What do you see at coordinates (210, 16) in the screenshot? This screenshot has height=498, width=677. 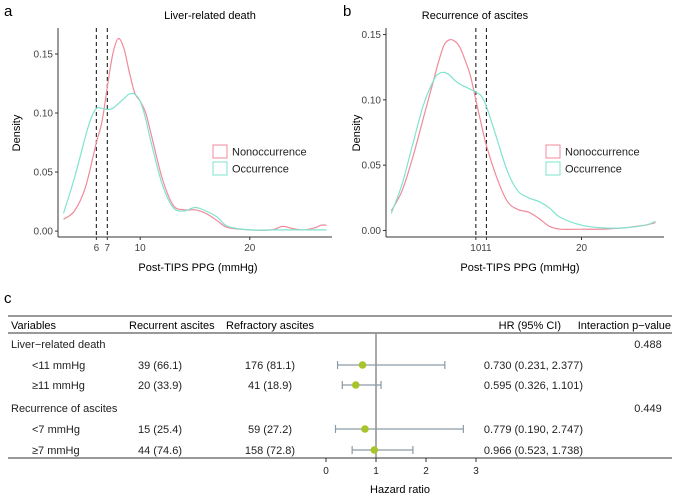 I see `plot-title: Liver-related death` at bounding box center [210, 16].